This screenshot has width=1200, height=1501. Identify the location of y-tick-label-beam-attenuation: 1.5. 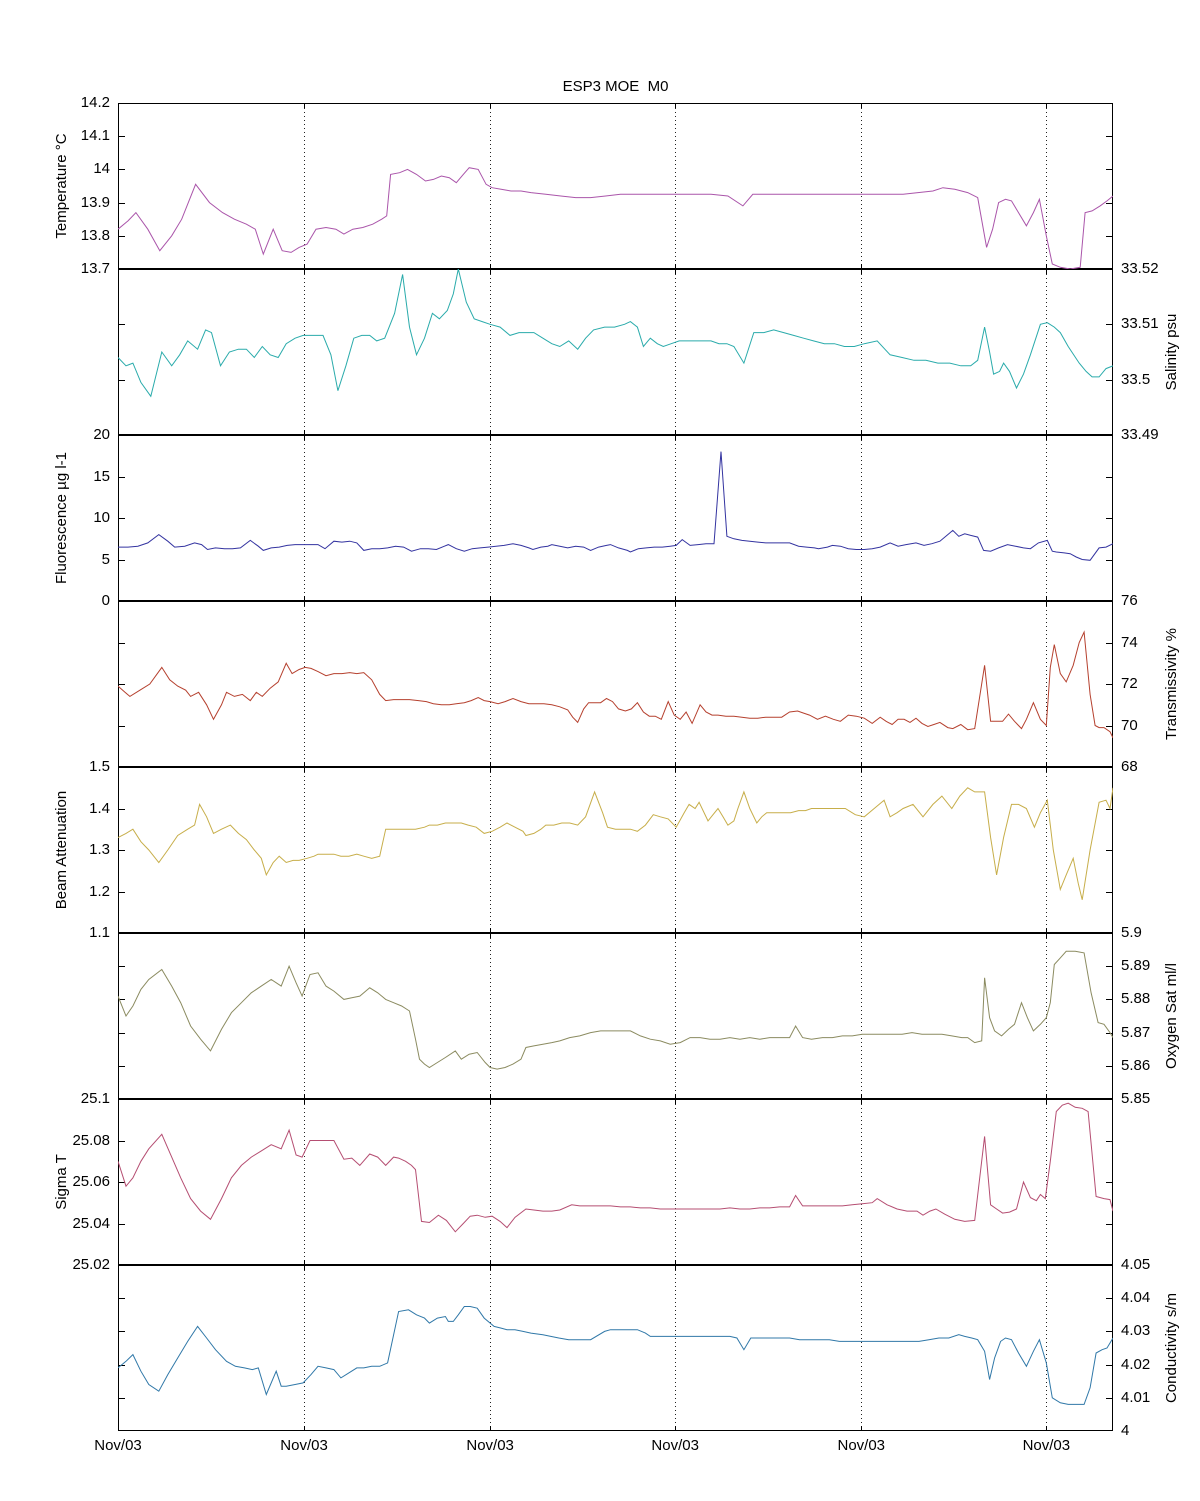
(99, 766).